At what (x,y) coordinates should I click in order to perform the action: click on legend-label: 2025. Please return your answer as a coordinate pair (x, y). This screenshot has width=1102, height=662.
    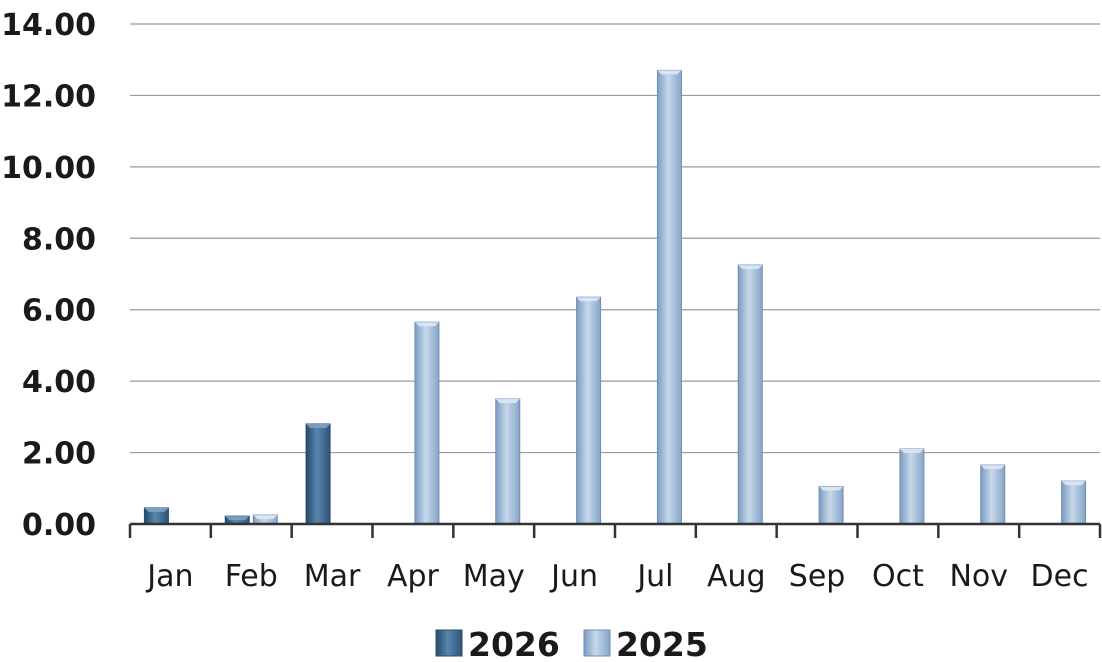
    Looking at the image, I should click on (662, 643).